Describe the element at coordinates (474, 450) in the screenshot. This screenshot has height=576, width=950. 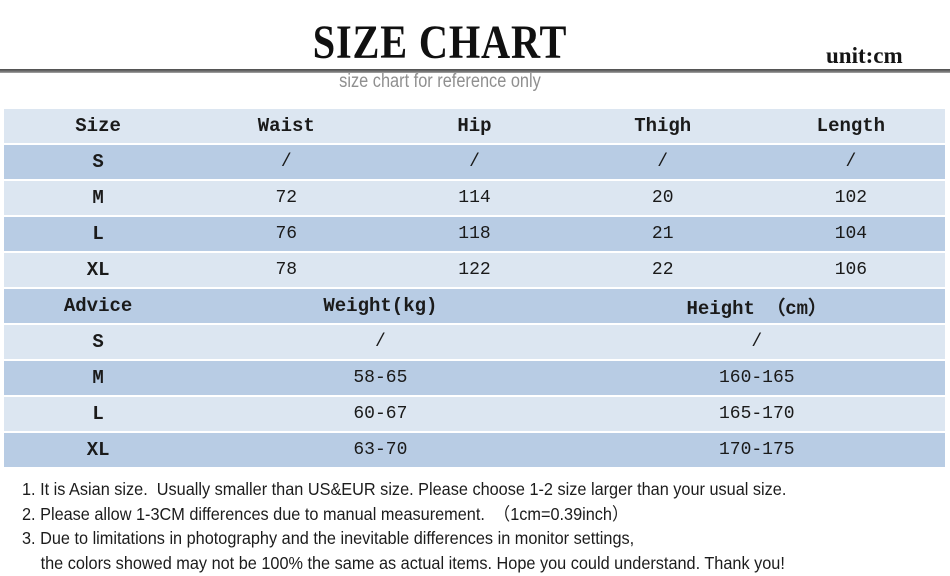
I see `advice-row-xl: XL 63-70 170-175` at that location.